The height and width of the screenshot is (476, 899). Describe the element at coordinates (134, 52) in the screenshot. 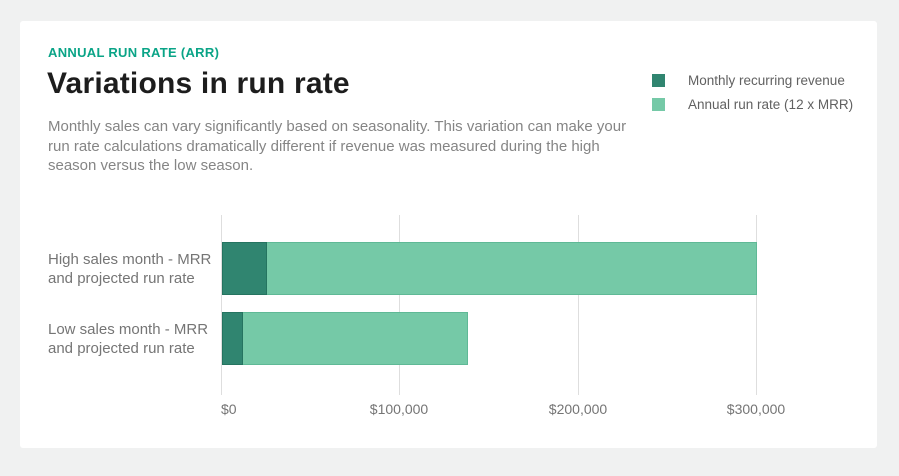

I see `eyebrow-label: ANNUAL RUN RATE (ARR)` at that location.